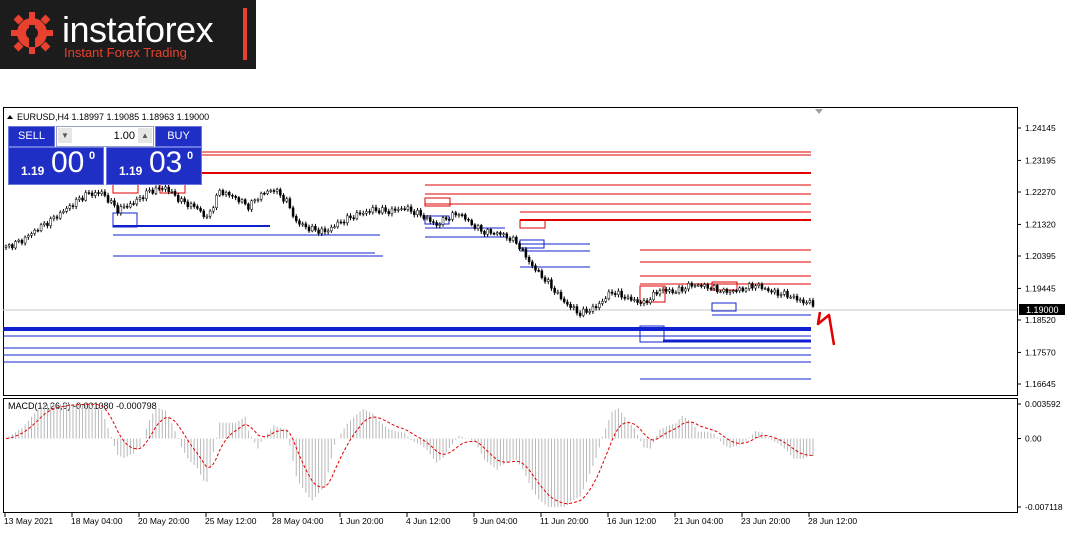  Describe the element at coordinates (409, 454) in the screenshot. I see `macd-signal-line` at that location.